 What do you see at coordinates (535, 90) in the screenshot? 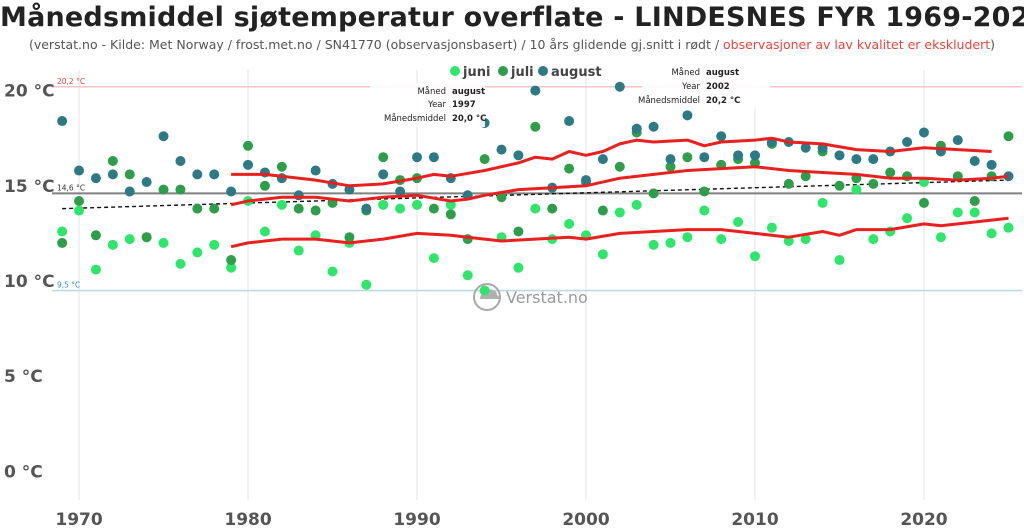
I see `point-august-1997` at bounding box center [535, 90].